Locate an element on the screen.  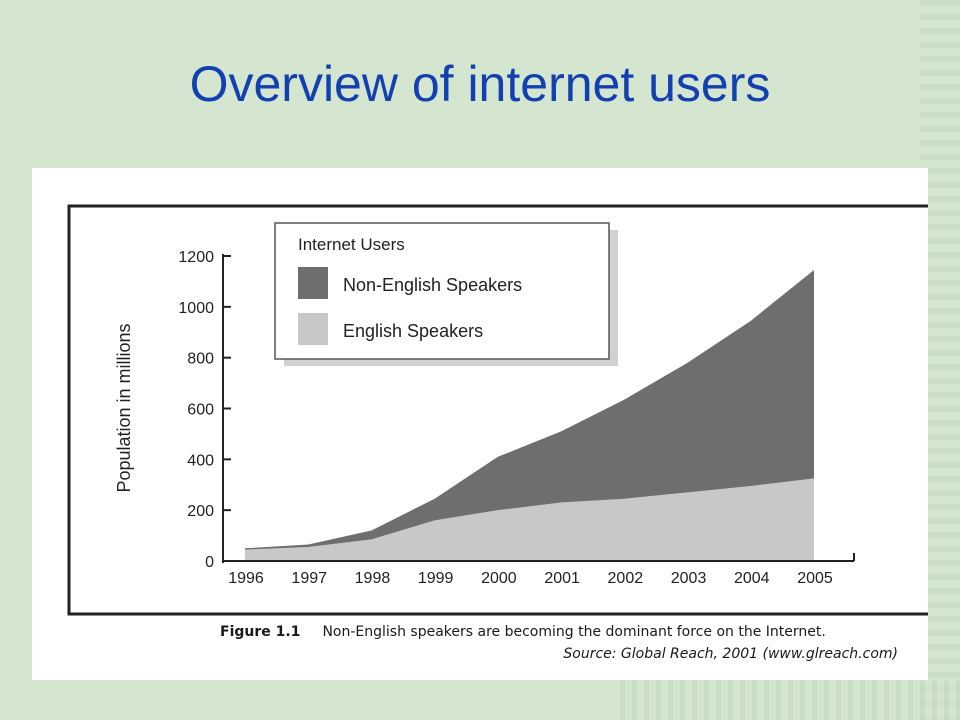
x-tick-label: 2001 is located at coordinates (562, 578).